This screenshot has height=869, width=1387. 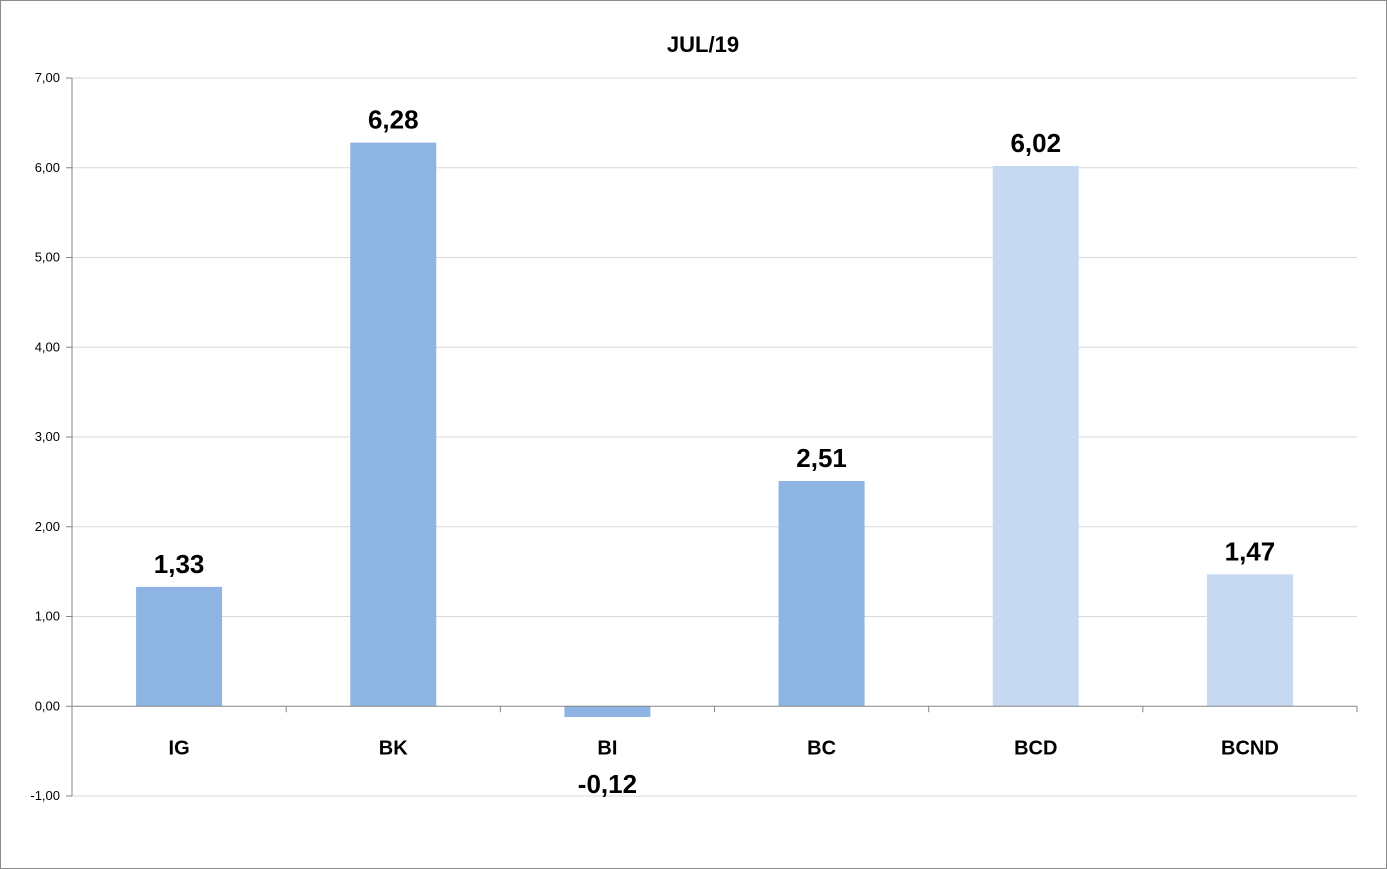 I want to click on data-label: -0,12, so click(x=607, y=784).